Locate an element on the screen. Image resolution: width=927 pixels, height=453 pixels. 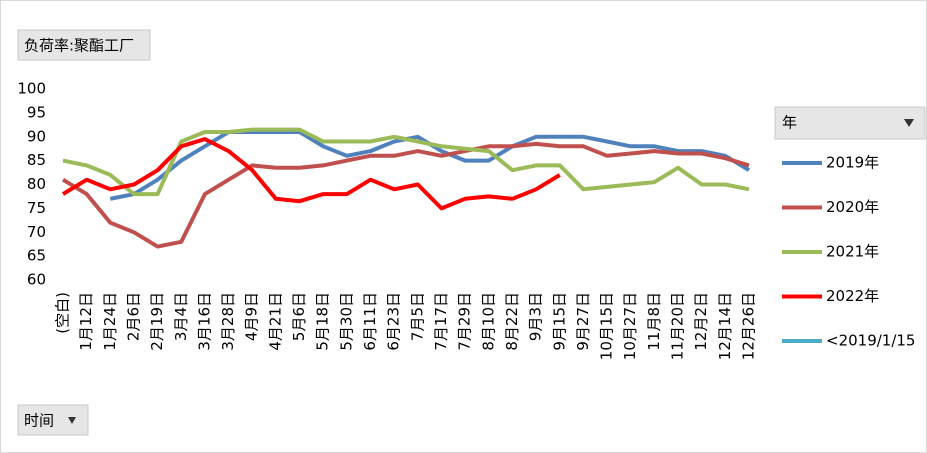
field-button is located at coordinates (84, 45).